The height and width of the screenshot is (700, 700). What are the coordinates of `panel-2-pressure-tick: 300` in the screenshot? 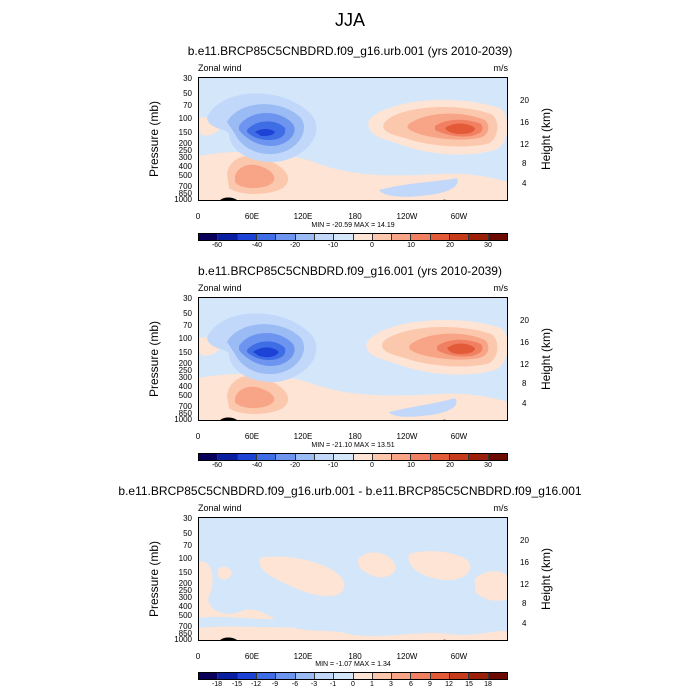 It's located at (185, 377).